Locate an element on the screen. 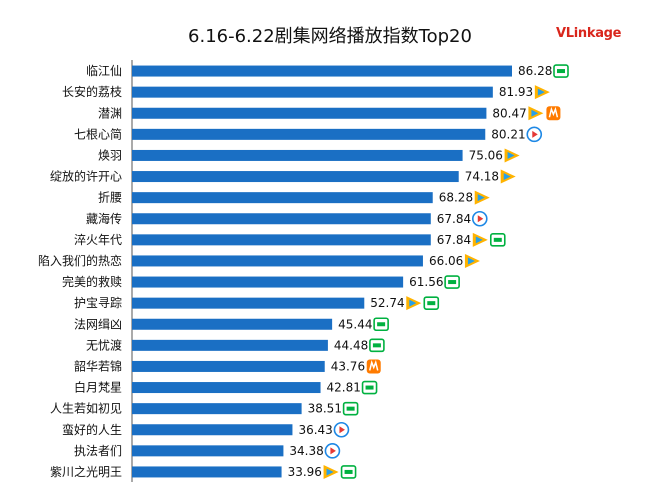 This screenshot has height=502, width=660. category-label: 陷入我们的热恋 is located at coordinates (80, 260).